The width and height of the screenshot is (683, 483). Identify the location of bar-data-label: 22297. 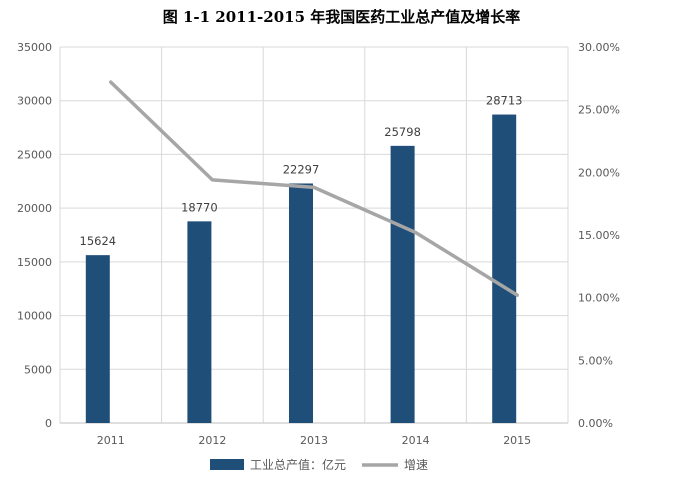
(301, 169).